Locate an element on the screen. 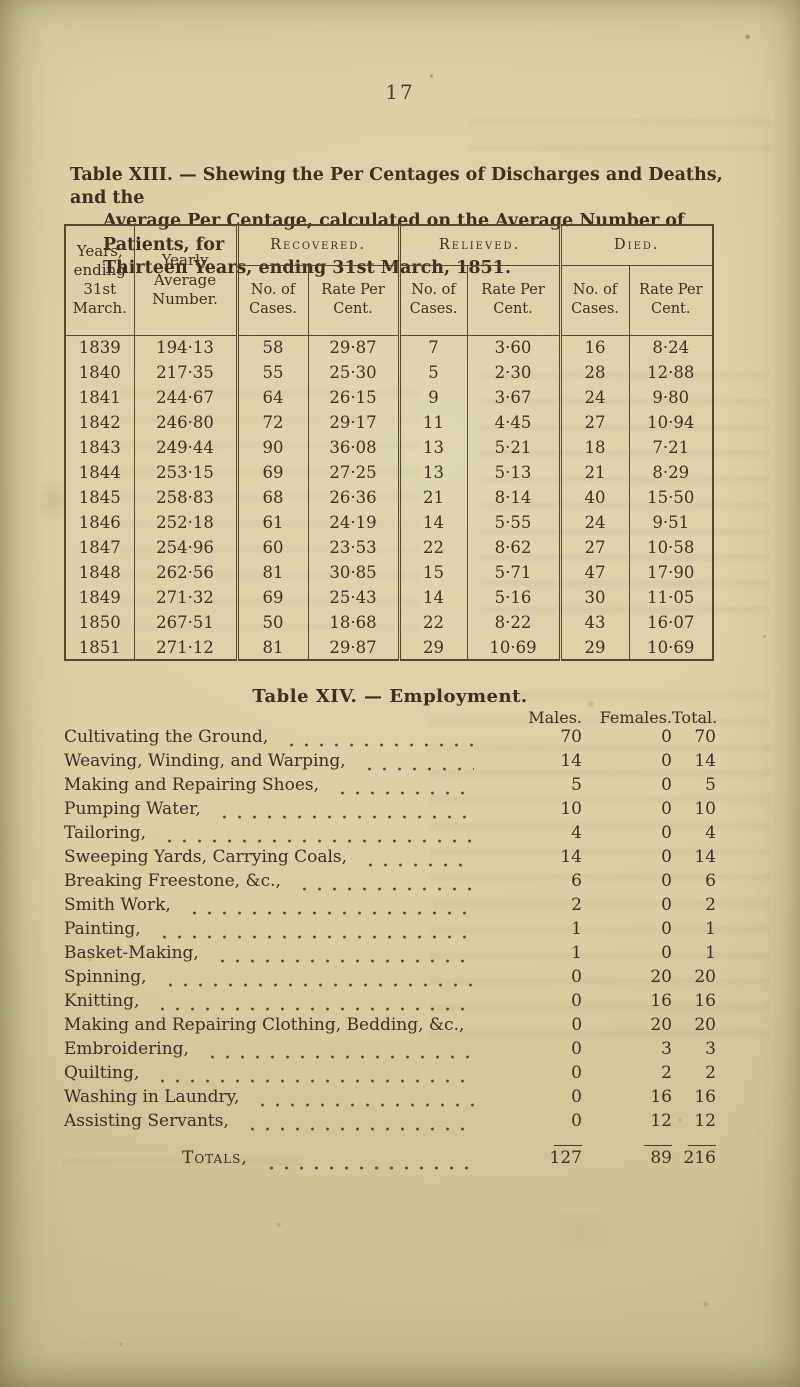 This screenshot has width=800, height=1387. employment-row: Assisting Servants, 0 12 12 is located at coordinates (390, 1123).